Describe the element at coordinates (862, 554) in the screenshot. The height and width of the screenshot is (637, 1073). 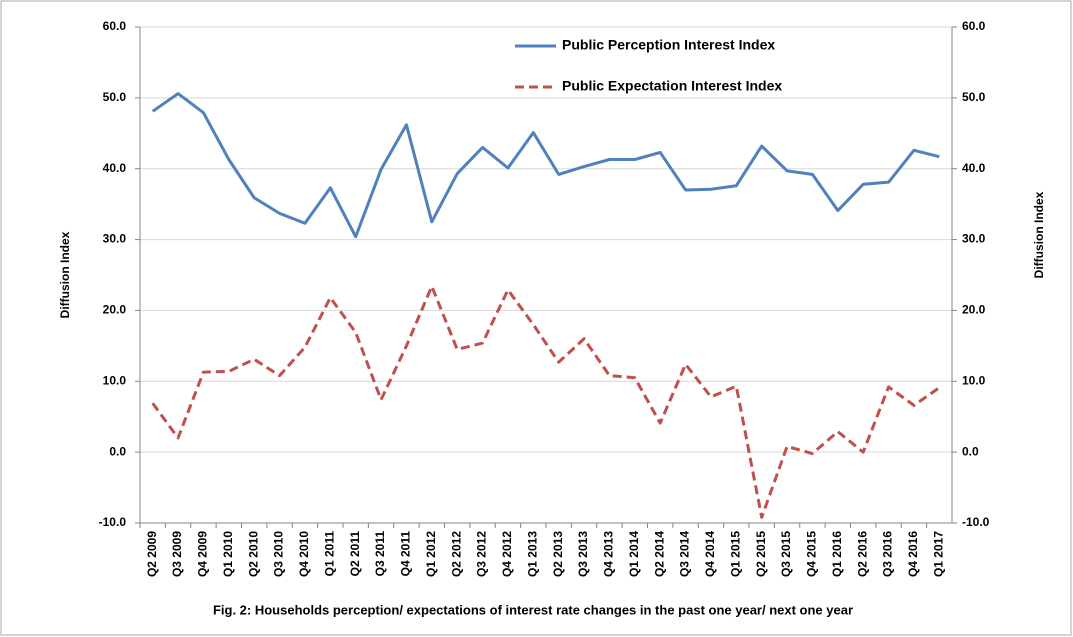
I see `x-tick-label: Q2 2016` at that location.